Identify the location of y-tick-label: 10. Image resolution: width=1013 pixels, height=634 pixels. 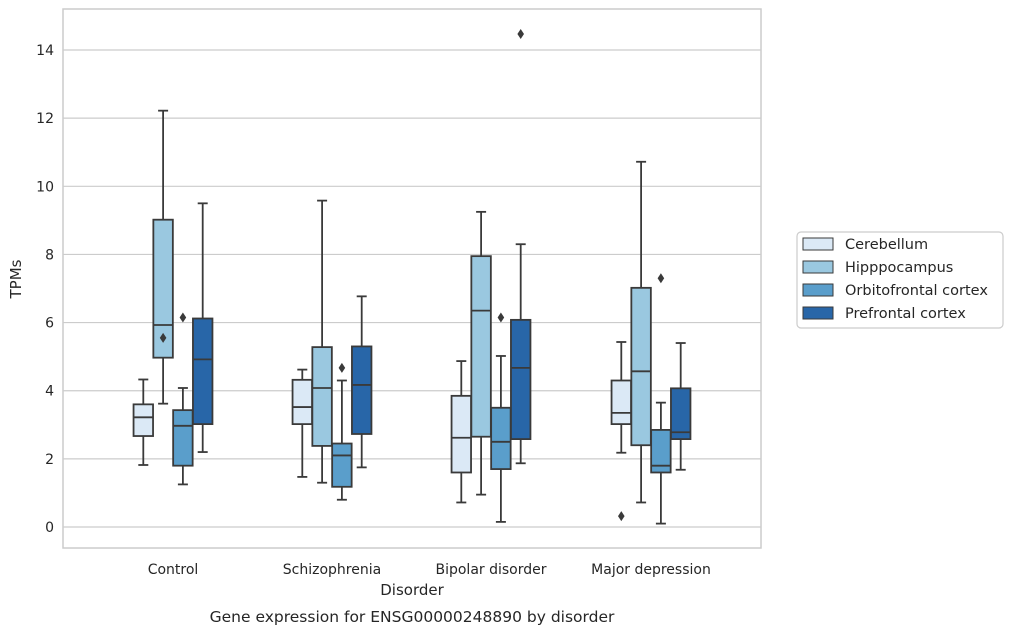
(45, 187).